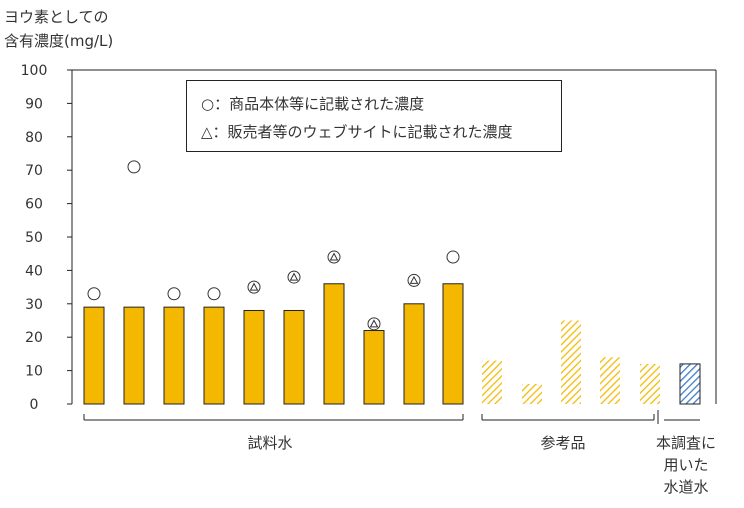 This screenshot has width=744, height=508. What do you see at coordinates (34, 205) in the screenshot?
I see `y-tick-label: 60` at bounding box center [34, 205].